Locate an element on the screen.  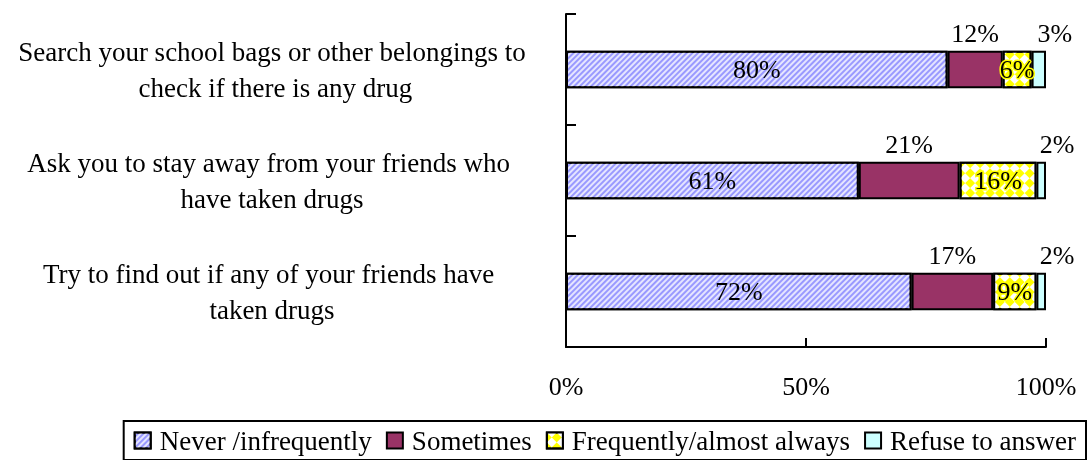
data-label: 17% is located at coordinates (952, 256).